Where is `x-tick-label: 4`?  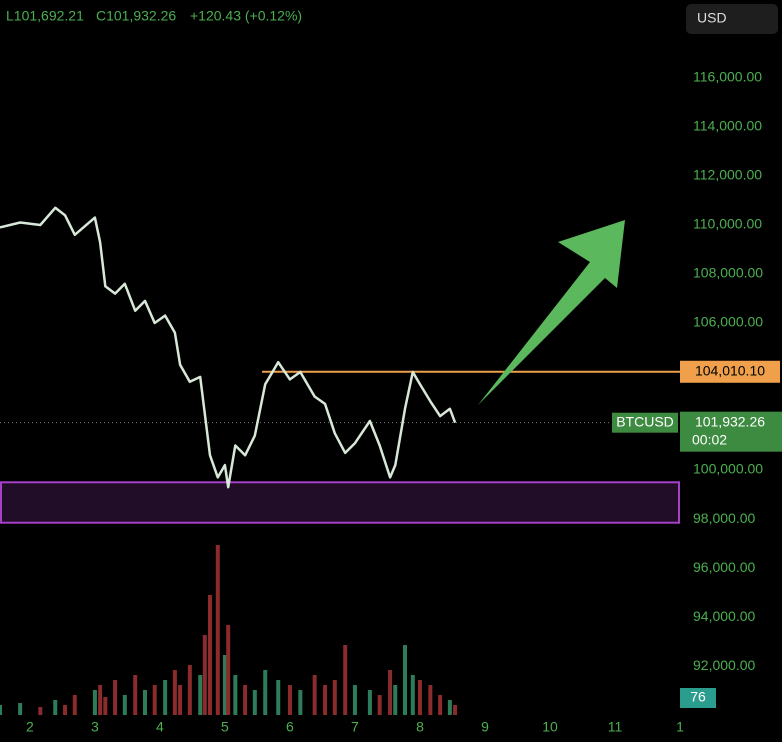
x-tick-label: 4 is located at coordinates (160, 727).